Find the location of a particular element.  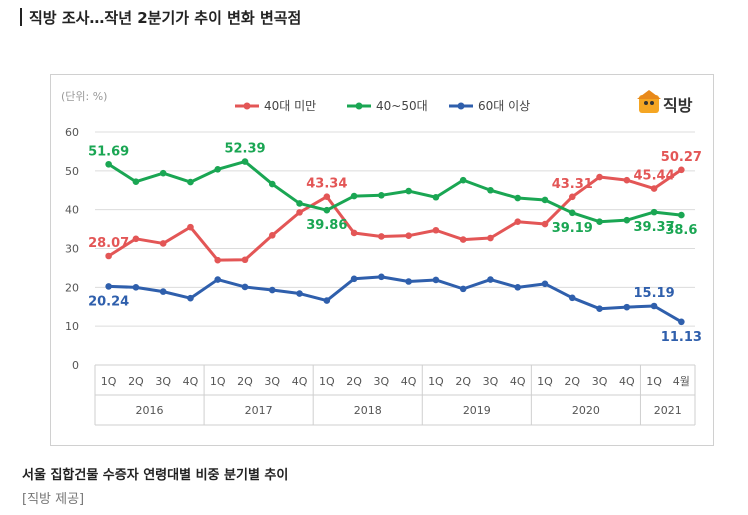

data-label: 39.37 is located at coordinates (654, 227).